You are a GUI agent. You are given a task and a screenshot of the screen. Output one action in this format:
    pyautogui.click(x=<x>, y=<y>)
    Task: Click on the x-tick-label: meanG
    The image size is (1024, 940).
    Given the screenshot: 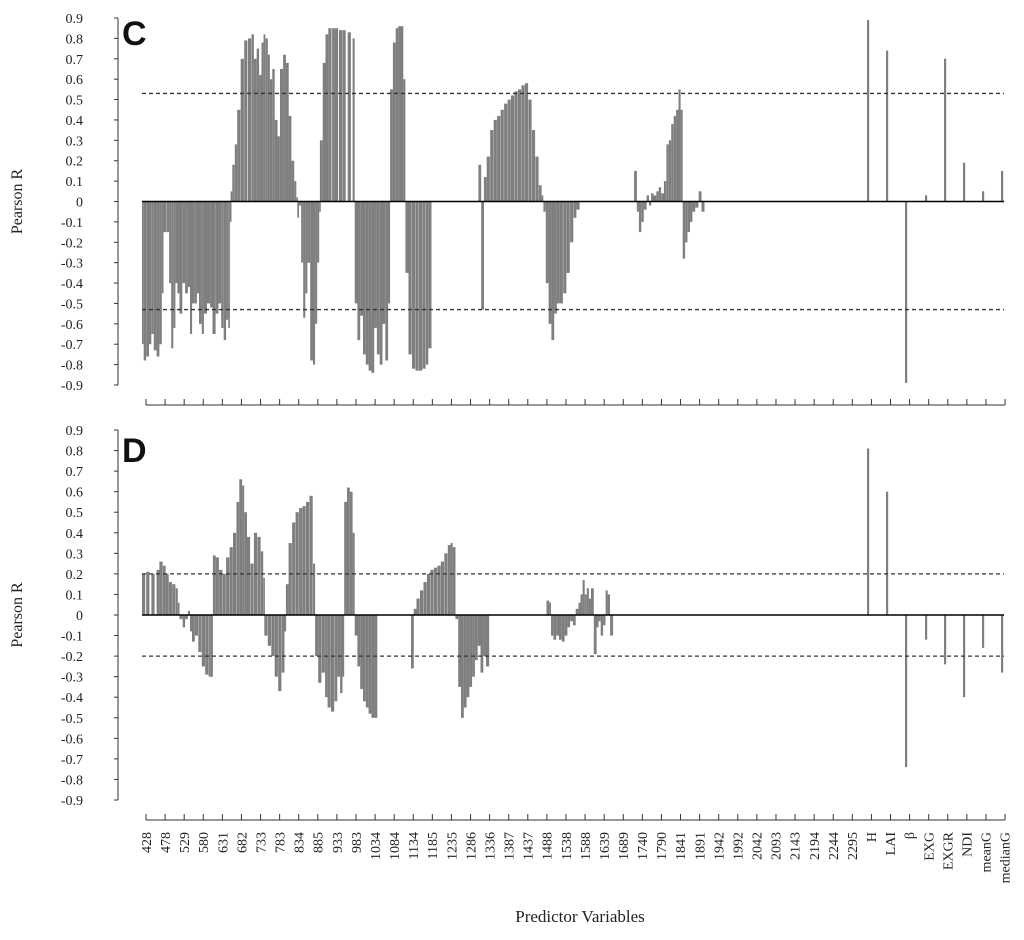 What is the action you would take?
    pyautogui.click(x=987, y=852)
    